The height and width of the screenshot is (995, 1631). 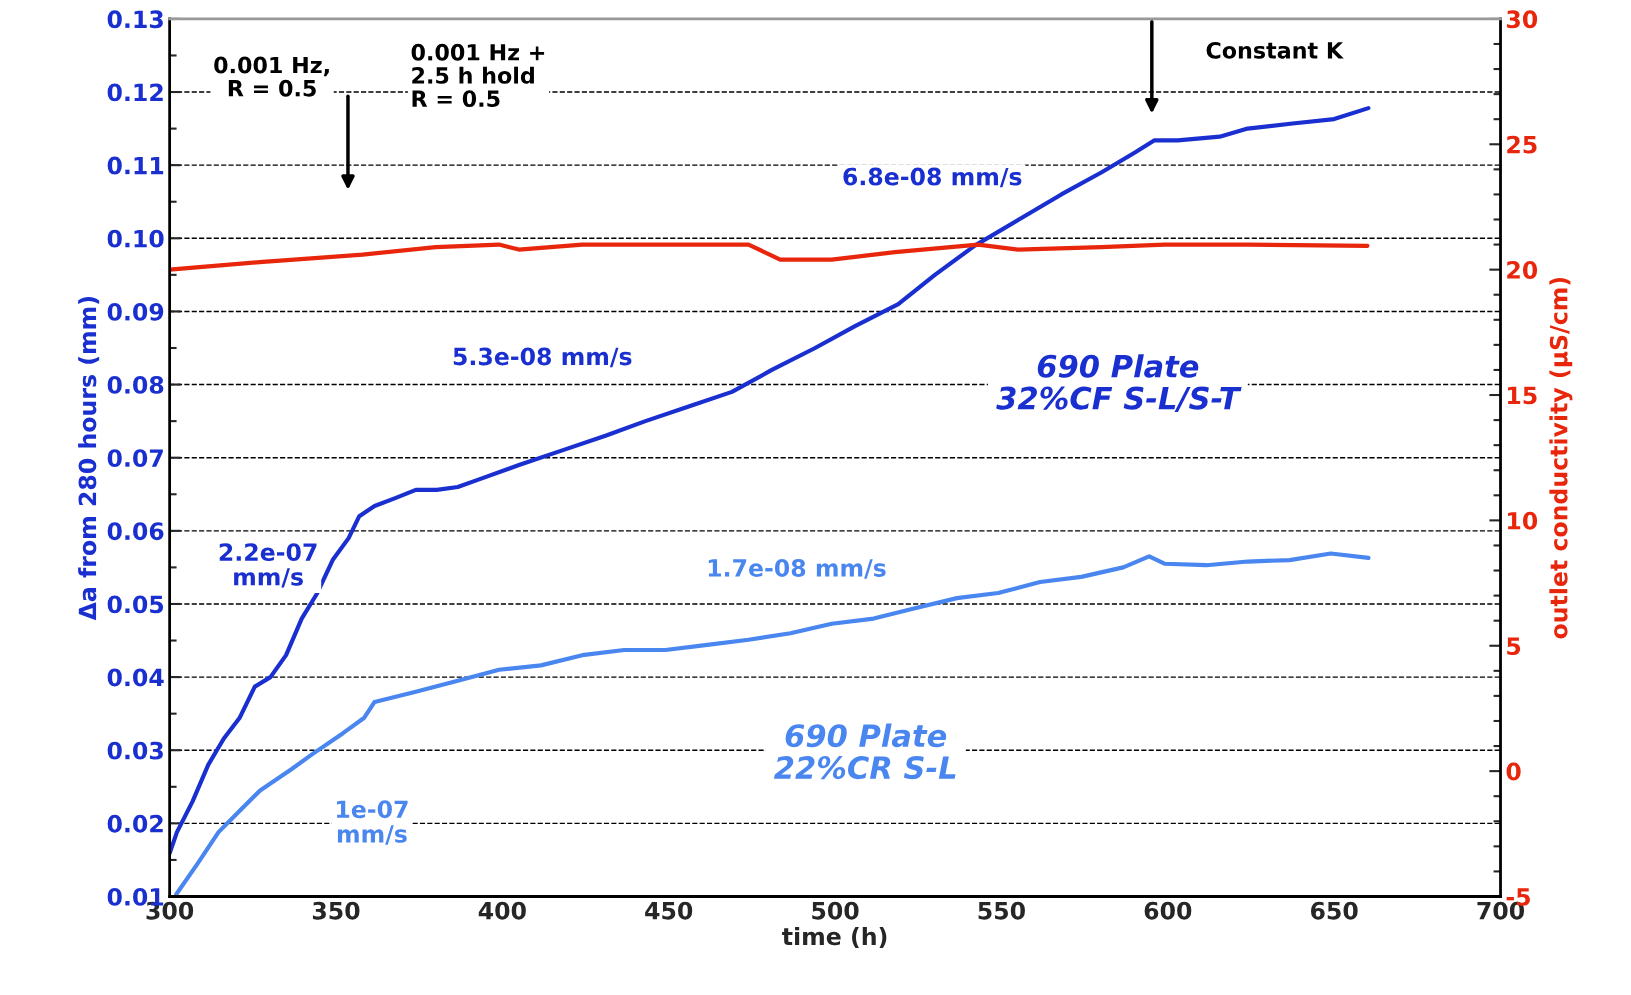 I want to click on y2-tick-label: 10, so click(x=1523, y=520).